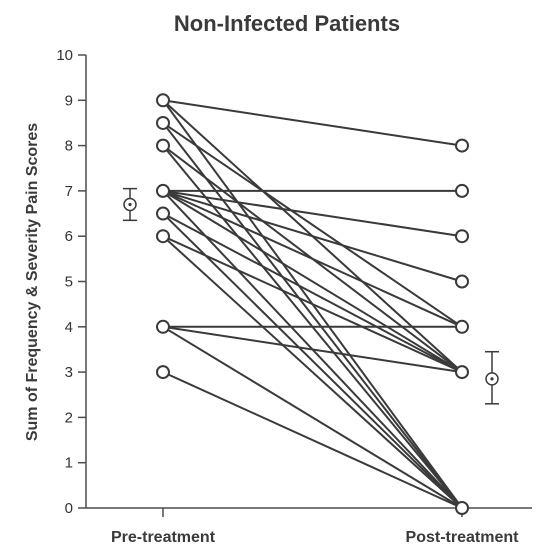  I want to click on y-tick-label: 0, so click(69, 508).